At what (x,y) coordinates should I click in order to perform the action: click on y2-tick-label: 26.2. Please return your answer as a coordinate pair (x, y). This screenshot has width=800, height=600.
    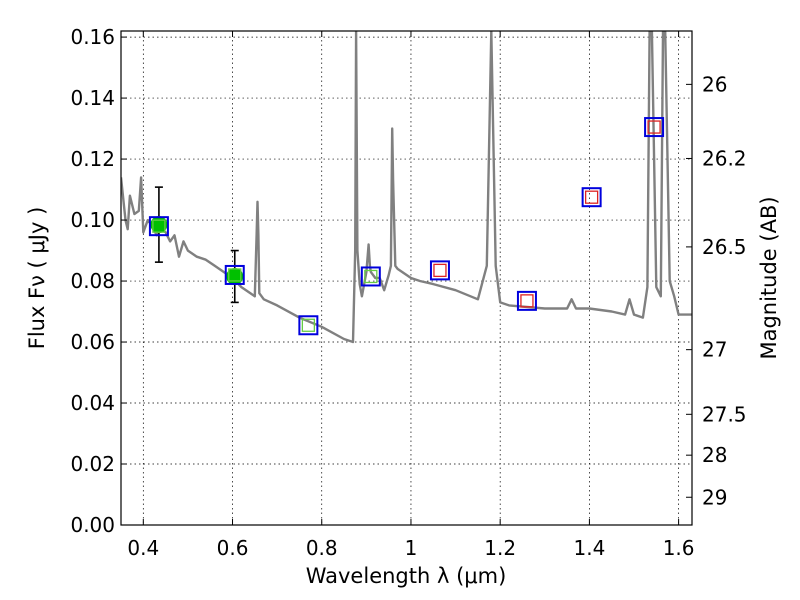
    Looking at the image, I should click on (724, 158).